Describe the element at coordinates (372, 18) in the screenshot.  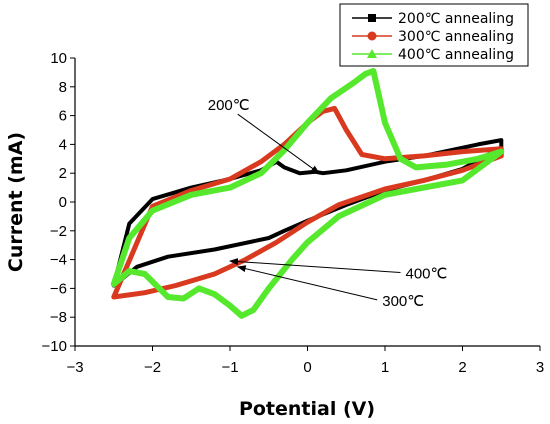
I see `legend-marker-square` at that location.